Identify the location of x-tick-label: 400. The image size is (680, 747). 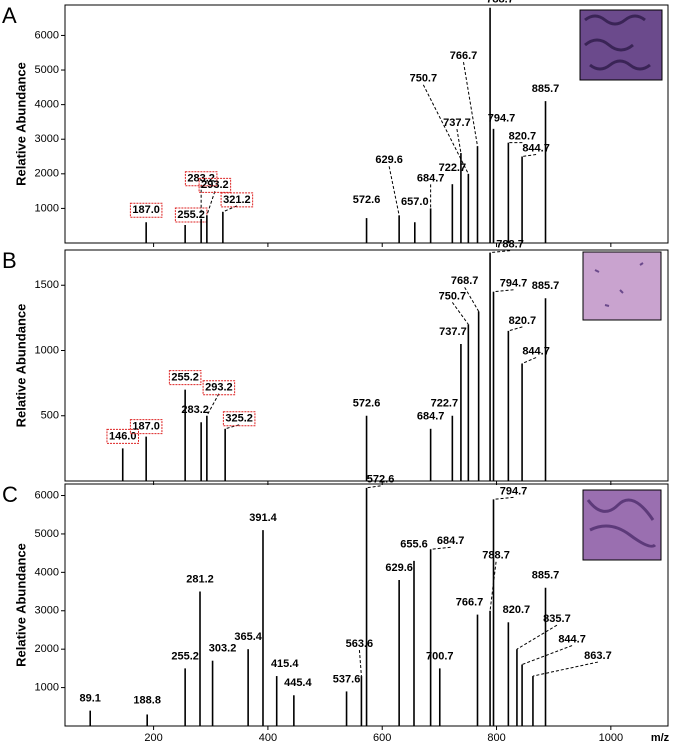
(268, 738).